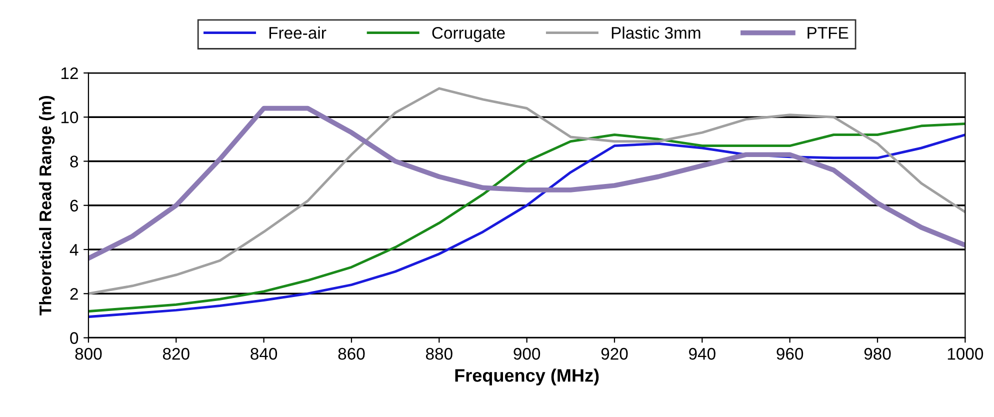  What do you see at coordinates (351, 354) in the screenshot?
I see `x-tick-label: 860` at bounding box center [351, 354].